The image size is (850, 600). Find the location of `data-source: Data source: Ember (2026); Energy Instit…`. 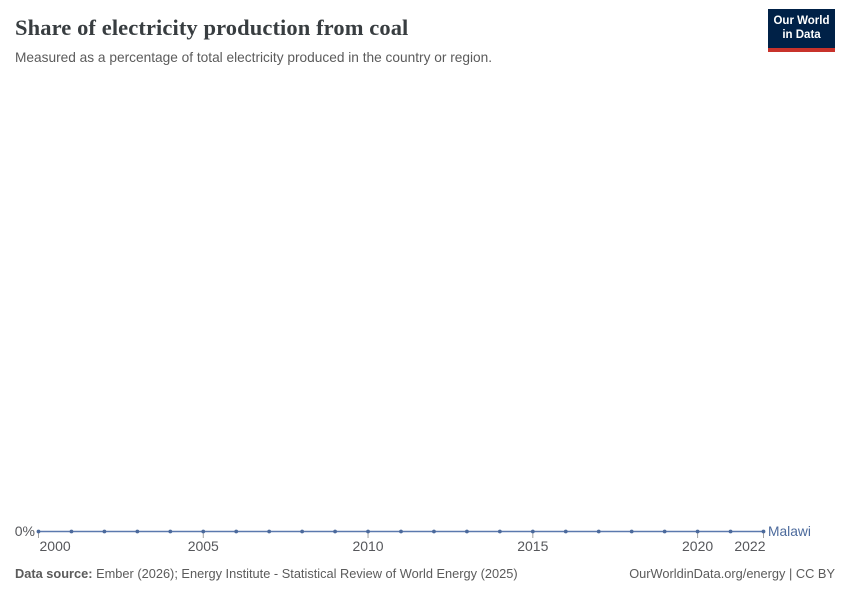

data-source: Data source: Ember (2026); Energy Instit… is located at coordinates (266, 574).